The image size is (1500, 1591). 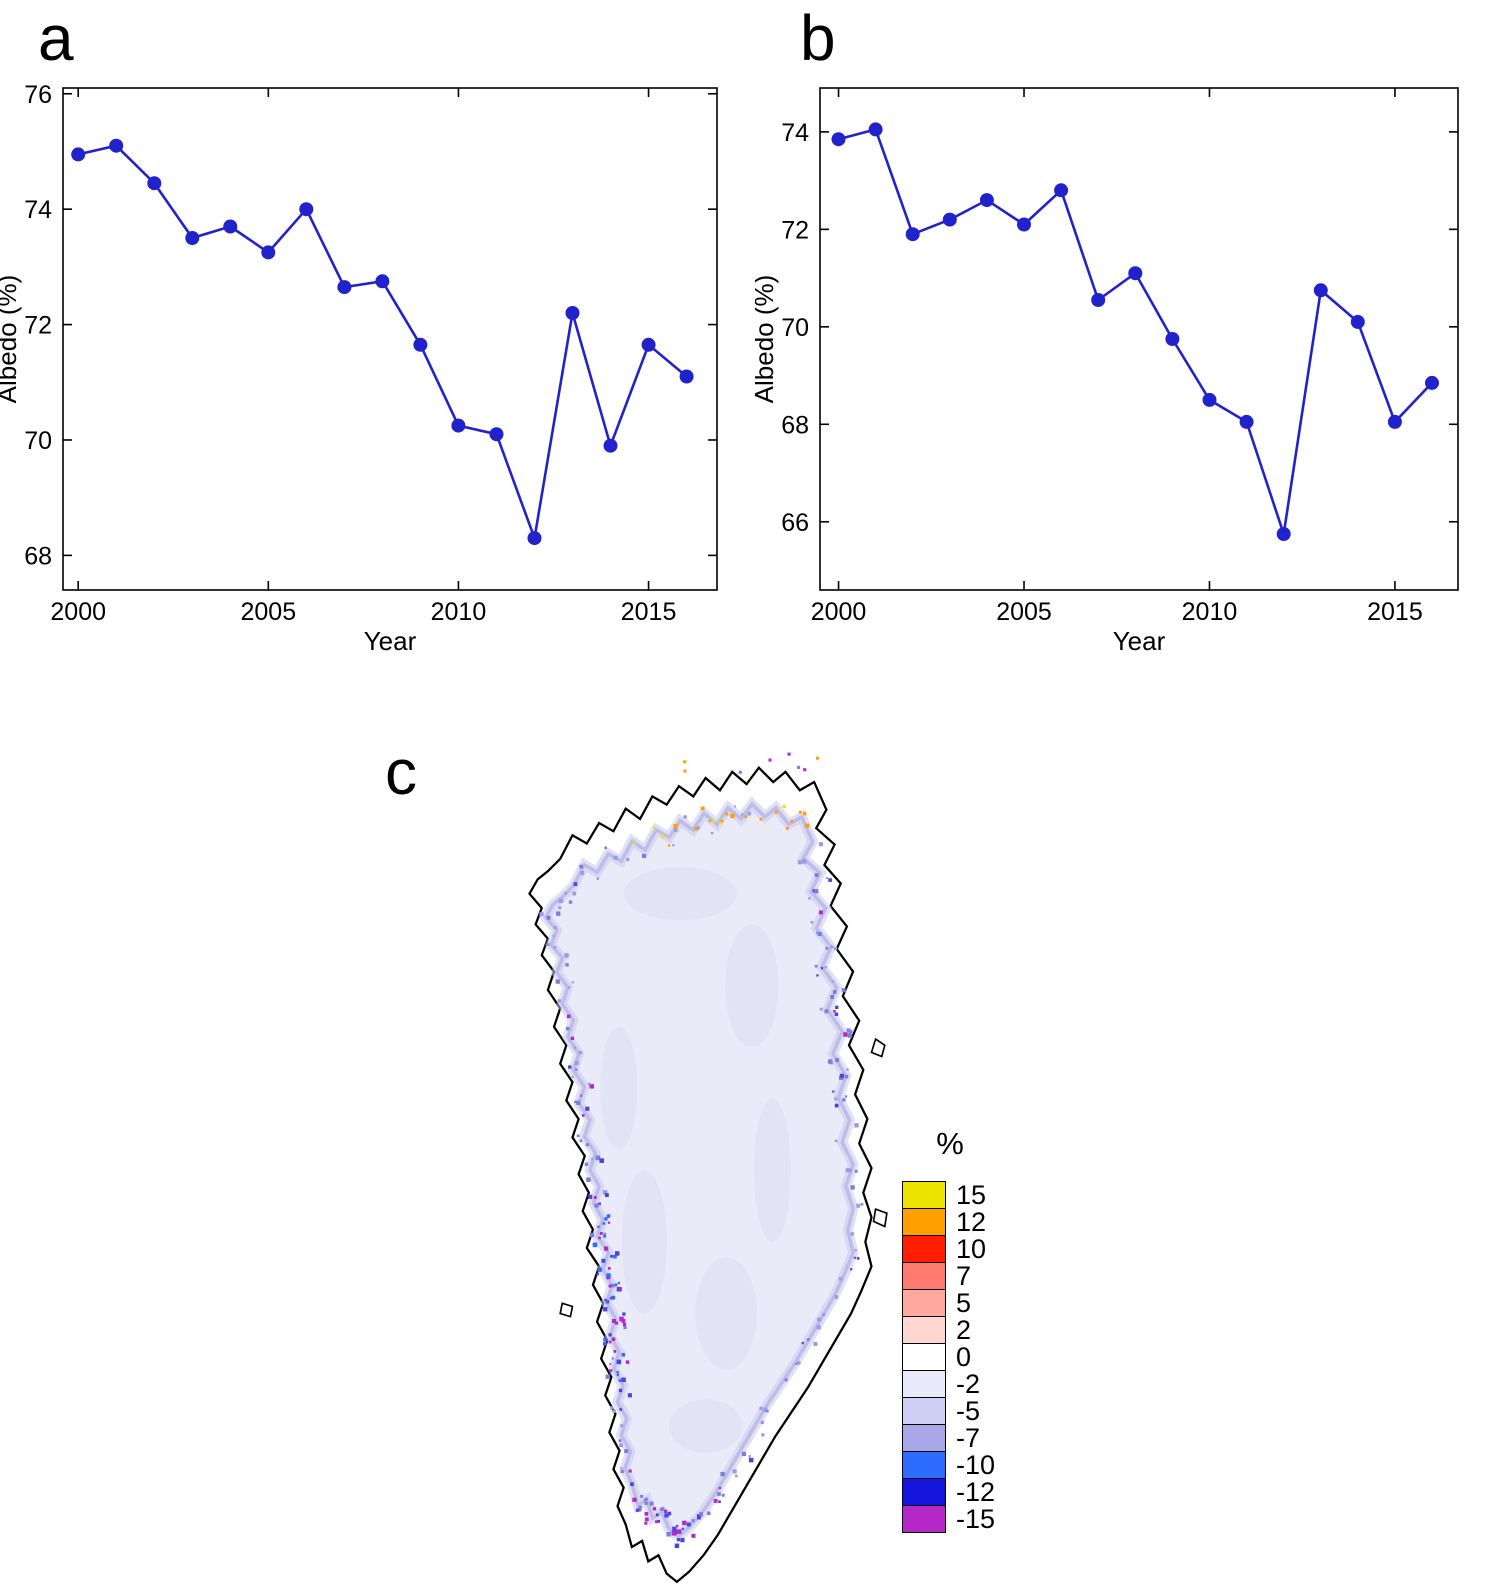 I want to click on legend-value: -7, so click(x=968, y=1437).